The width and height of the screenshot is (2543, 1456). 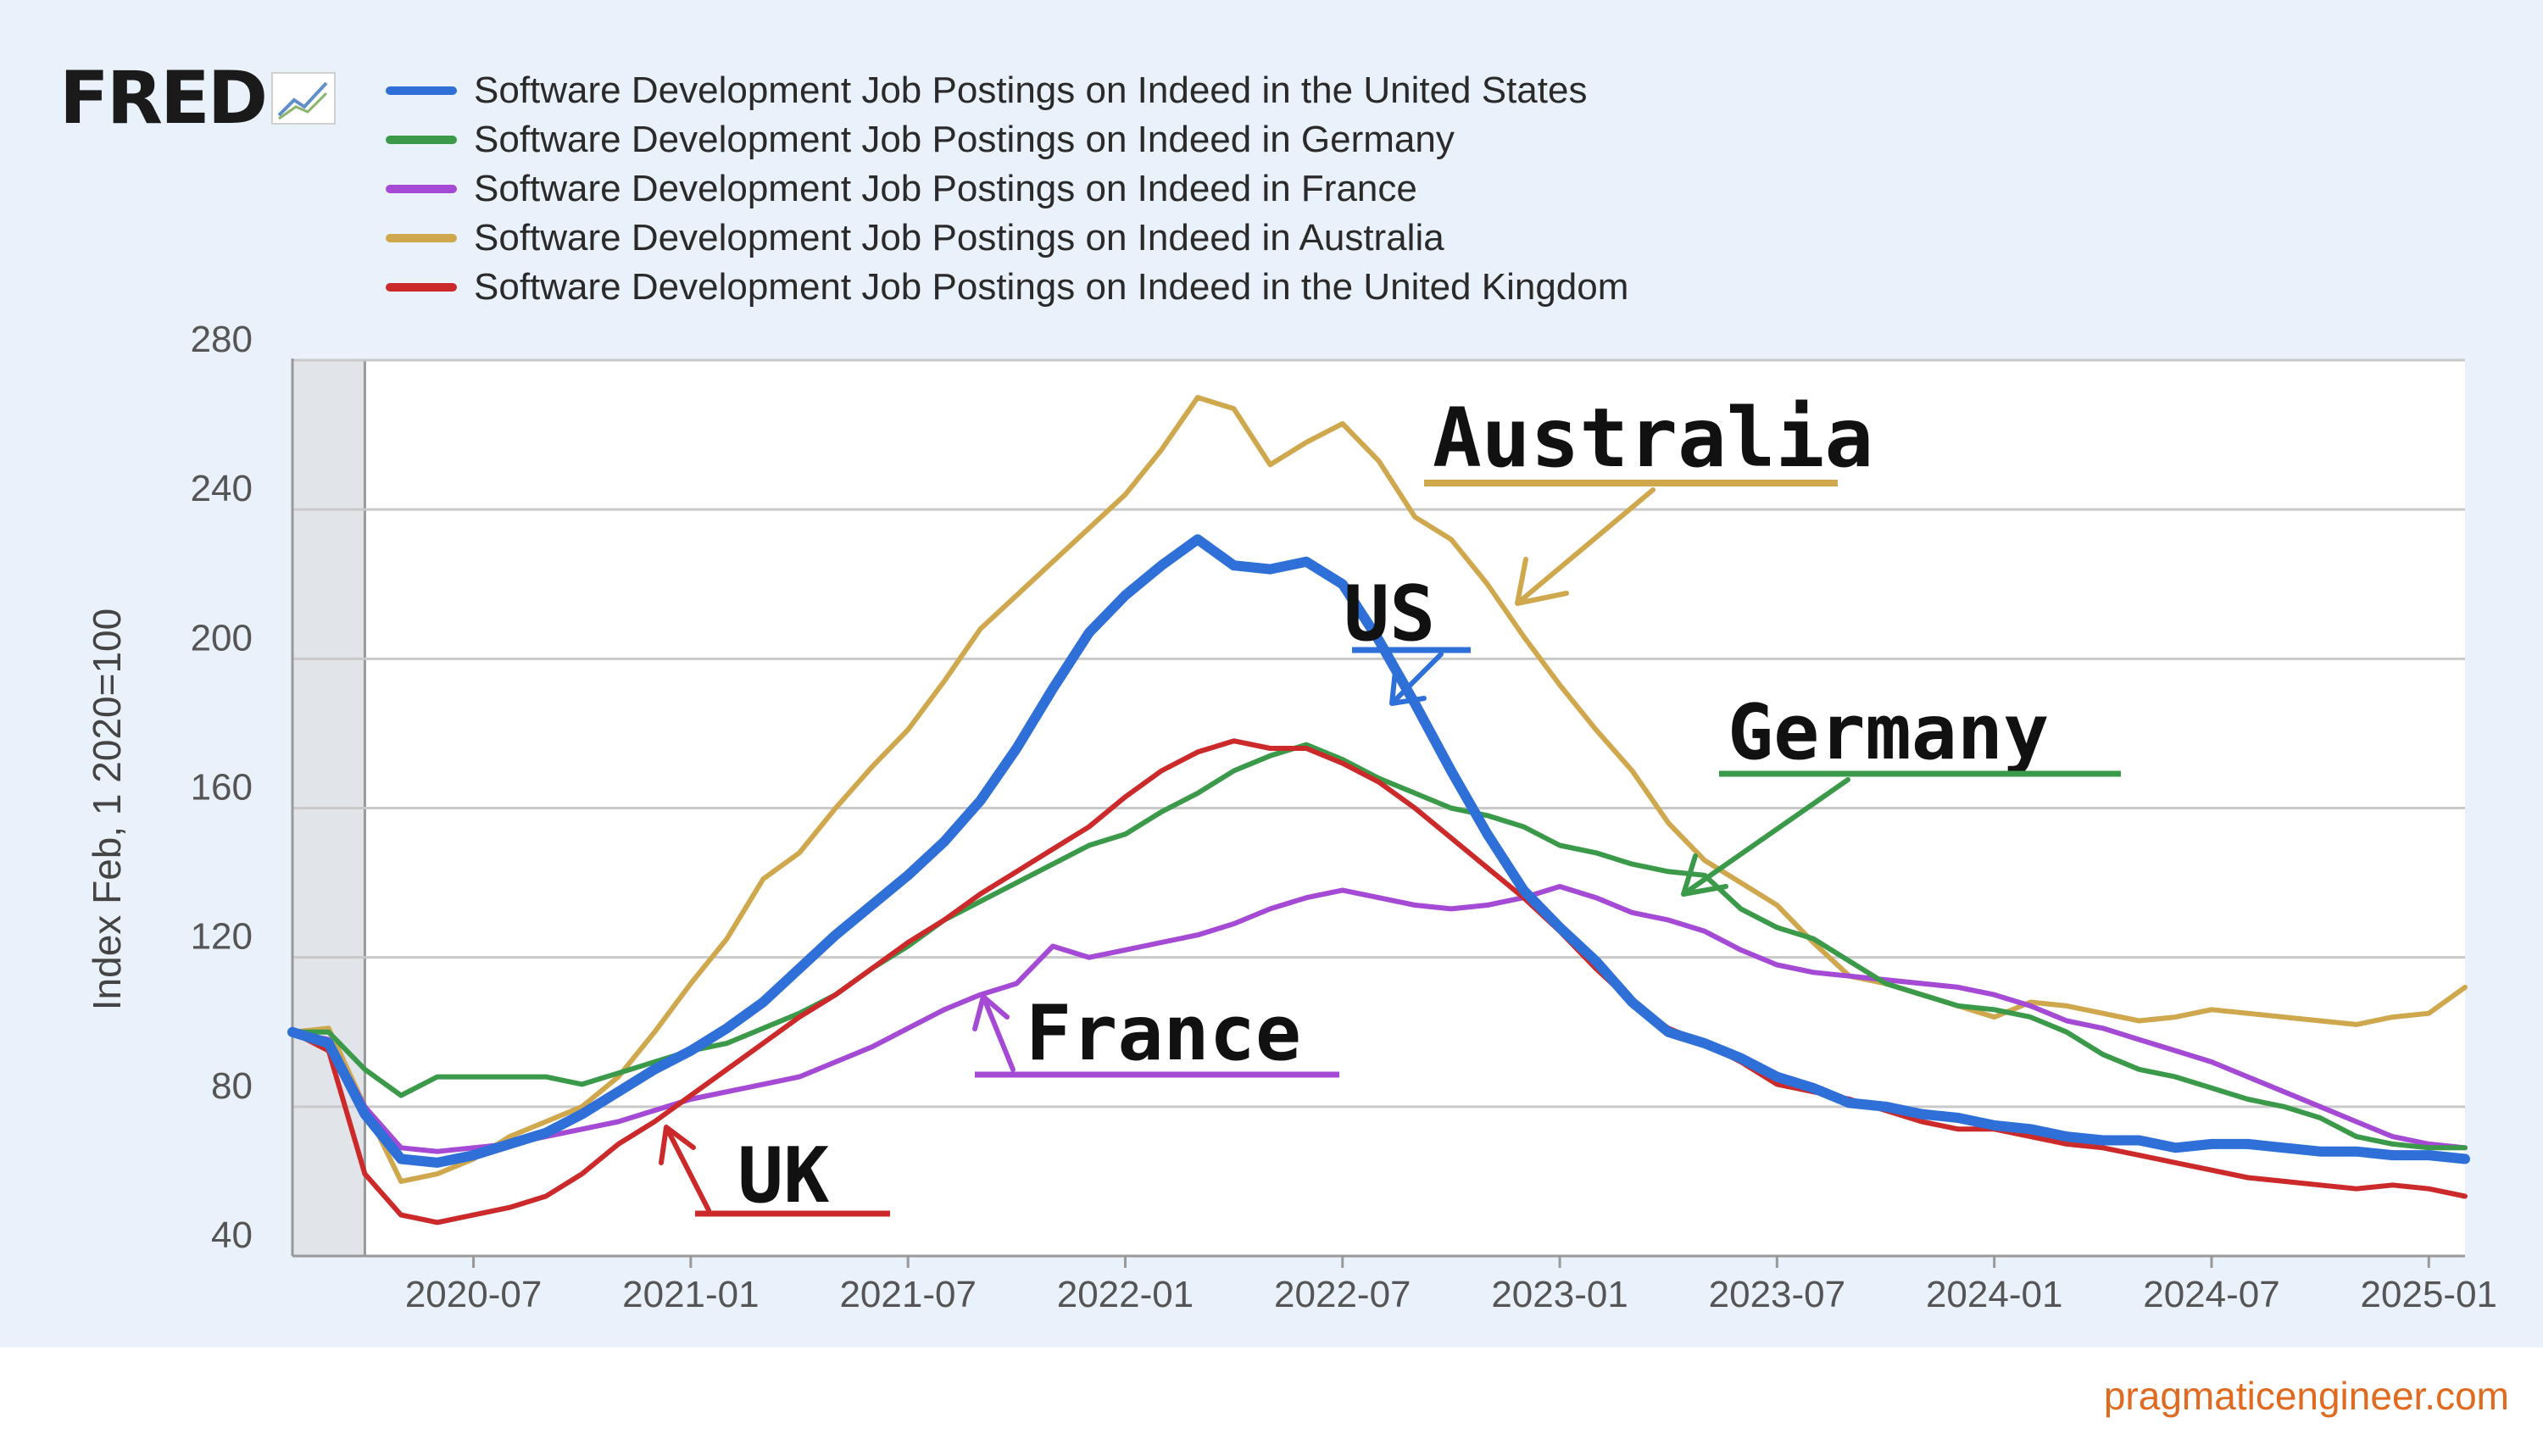 I want to click on y-axis-ticks: 40 80 120 160 200 240 280, so click(x=222, y=788).